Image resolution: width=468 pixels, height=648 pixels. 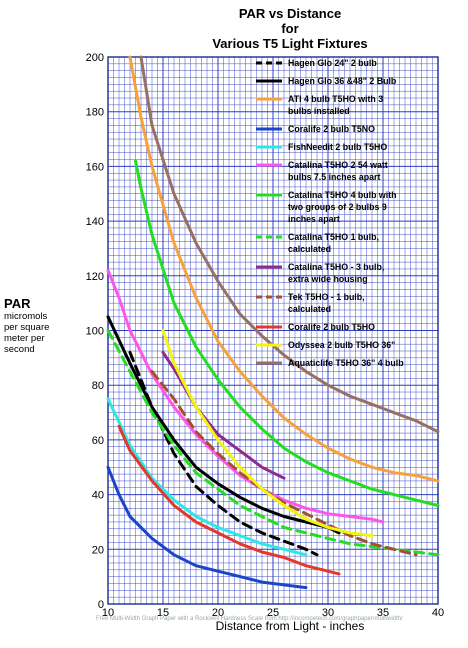 What do you see at coordinates (98, 441) in the screenshot?
I see `y-tick-label: 60` at bounding box center [98, 441].